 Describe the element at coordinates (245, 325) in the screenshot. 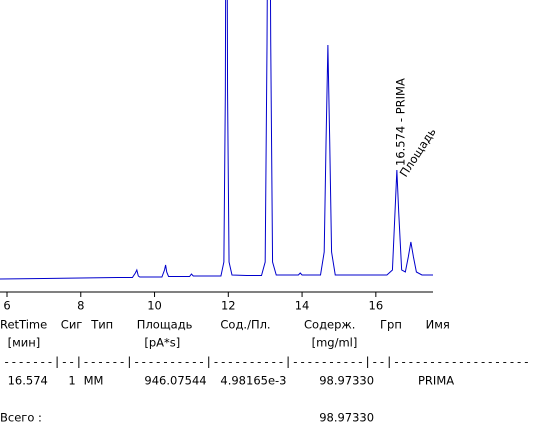

I see `column-header: Сод./Пл.` at that location.